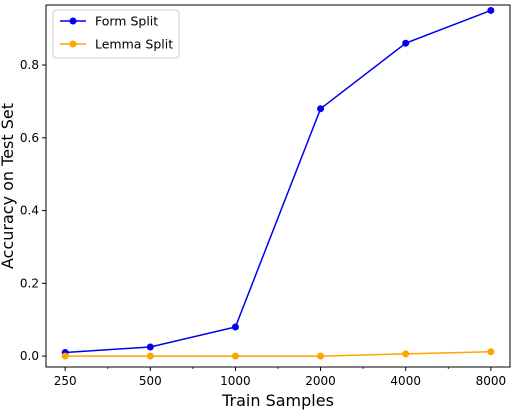  What do you see at coordinates (29, 138) in the screenshot?
I see `y-tick-label: 0.6` at bounding box center [29, 138].